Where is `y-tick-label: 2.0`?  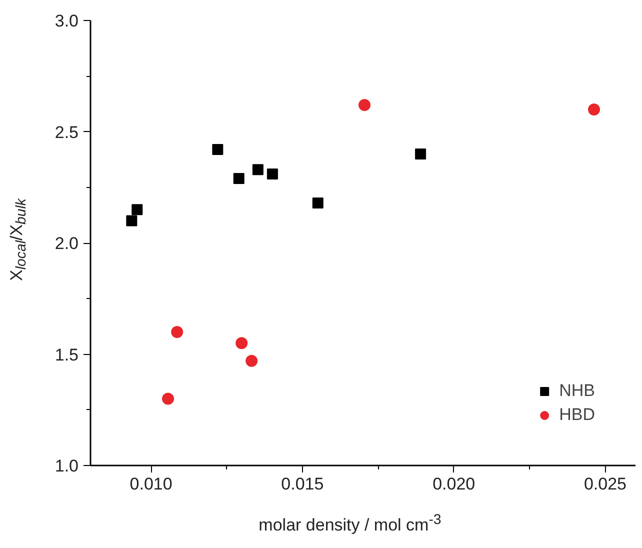 y-tick-label: 2.0 is located at coordinates (66, 243).